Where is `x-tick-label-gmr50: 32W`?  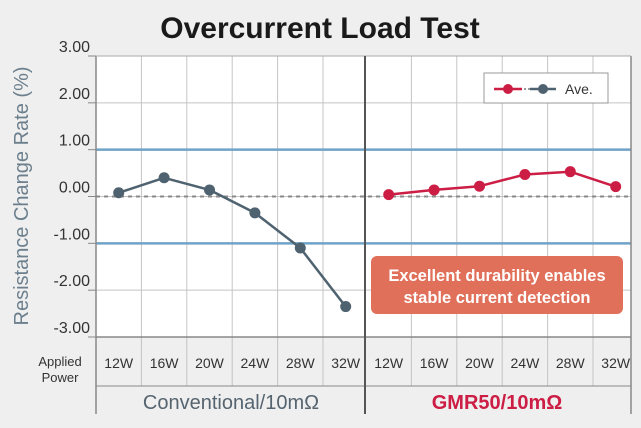 x-tick-label-gmr50: 32W is located at coordinates (616, 363).